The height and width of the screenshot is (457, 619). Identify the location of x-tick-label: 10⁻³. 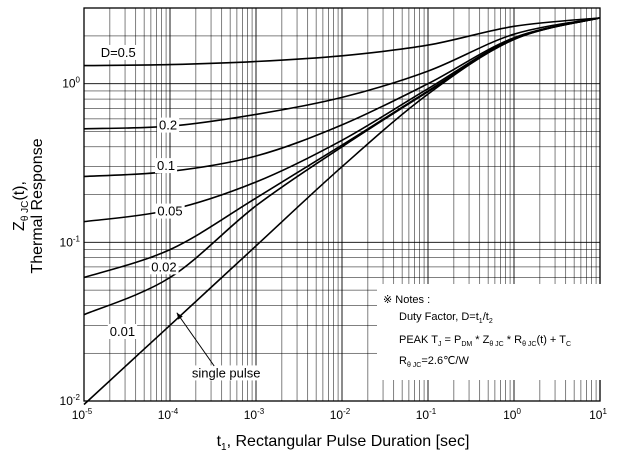
(254, 414).